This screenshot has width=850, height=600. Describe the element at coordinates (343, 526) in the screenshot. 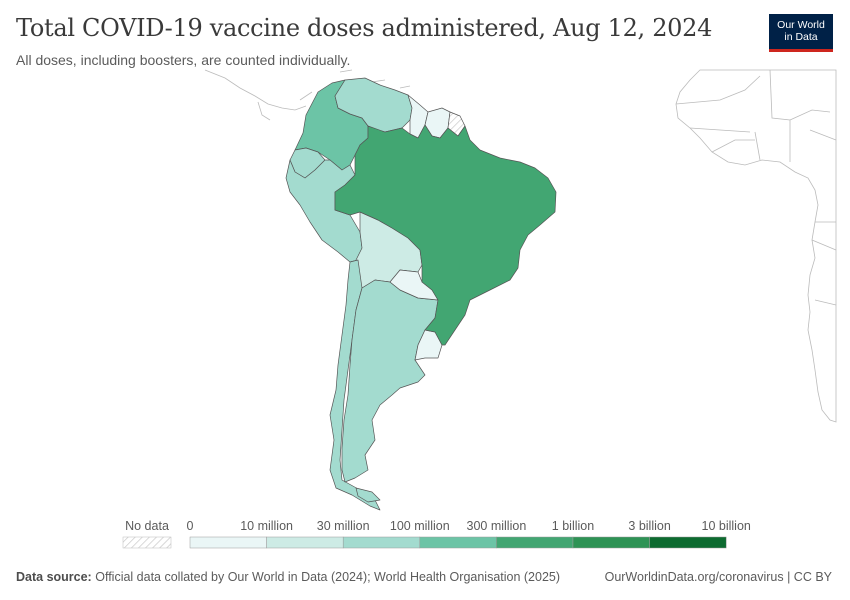

I see `legend-tick-label: 30 million` at that location.